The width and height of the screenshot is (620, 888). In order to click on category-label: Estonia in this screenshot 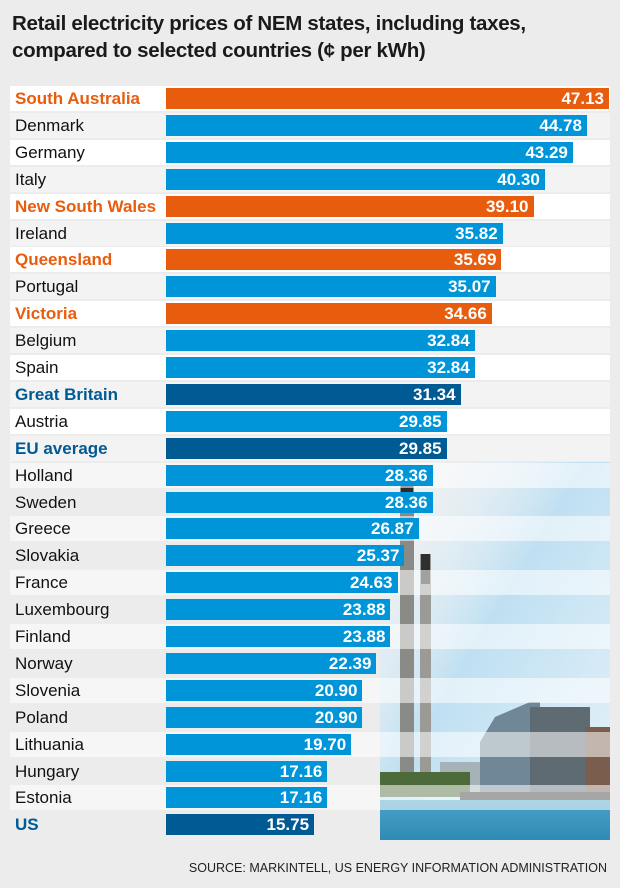, I will do `click(43, 798)`.